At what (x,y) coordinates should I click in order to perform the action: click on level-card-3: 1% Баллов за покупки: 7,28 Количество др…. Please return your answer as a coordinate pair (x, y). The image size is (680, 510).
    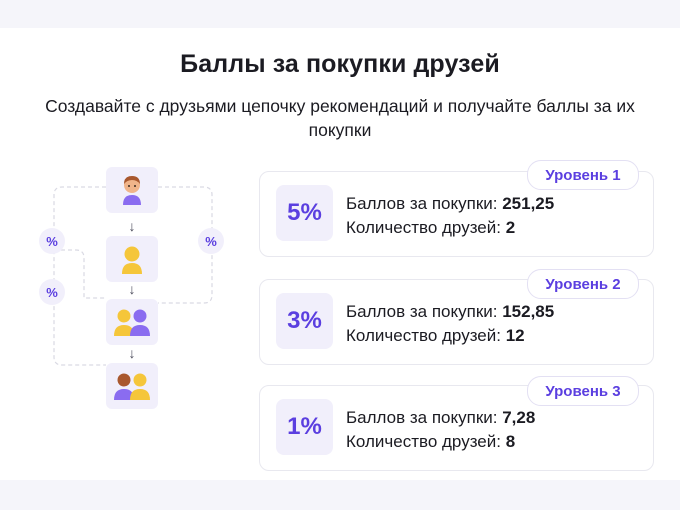
    Looking at the image, I should click on (456, 428).